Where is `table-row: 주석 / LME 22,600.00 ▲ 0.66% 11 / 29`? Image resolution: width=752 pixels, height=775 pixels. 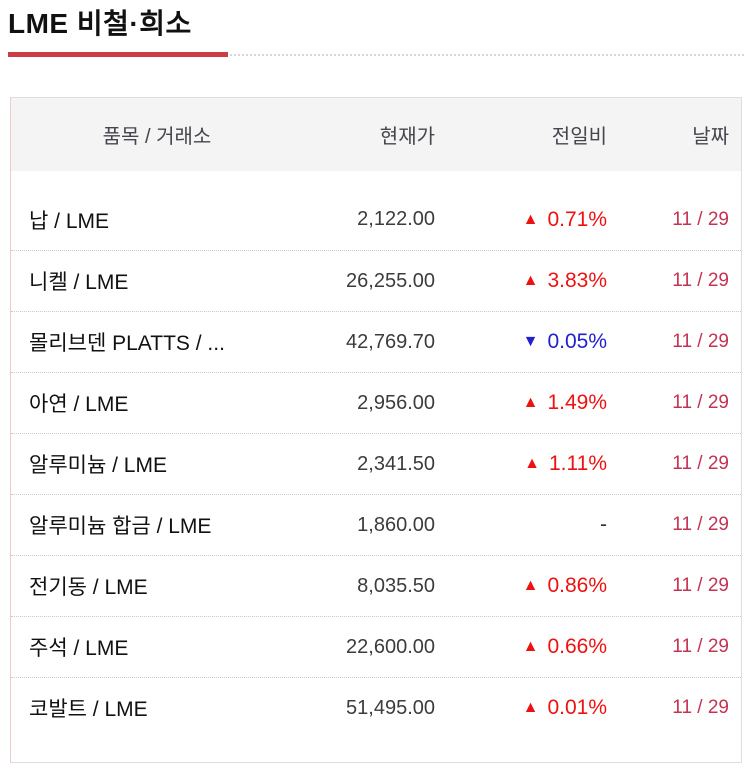
table-row: 주석 / LME 22,600.00 ▲ 0.66% 11 / 29 is located at coordinates (376, 646).